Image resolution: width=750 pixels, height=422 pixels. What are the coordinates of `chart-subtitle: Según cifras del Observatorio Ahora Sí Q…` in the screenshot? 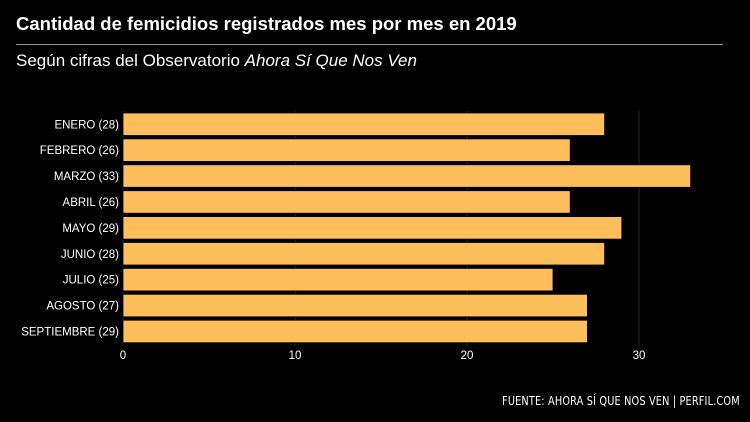 It's located at (216, 61).